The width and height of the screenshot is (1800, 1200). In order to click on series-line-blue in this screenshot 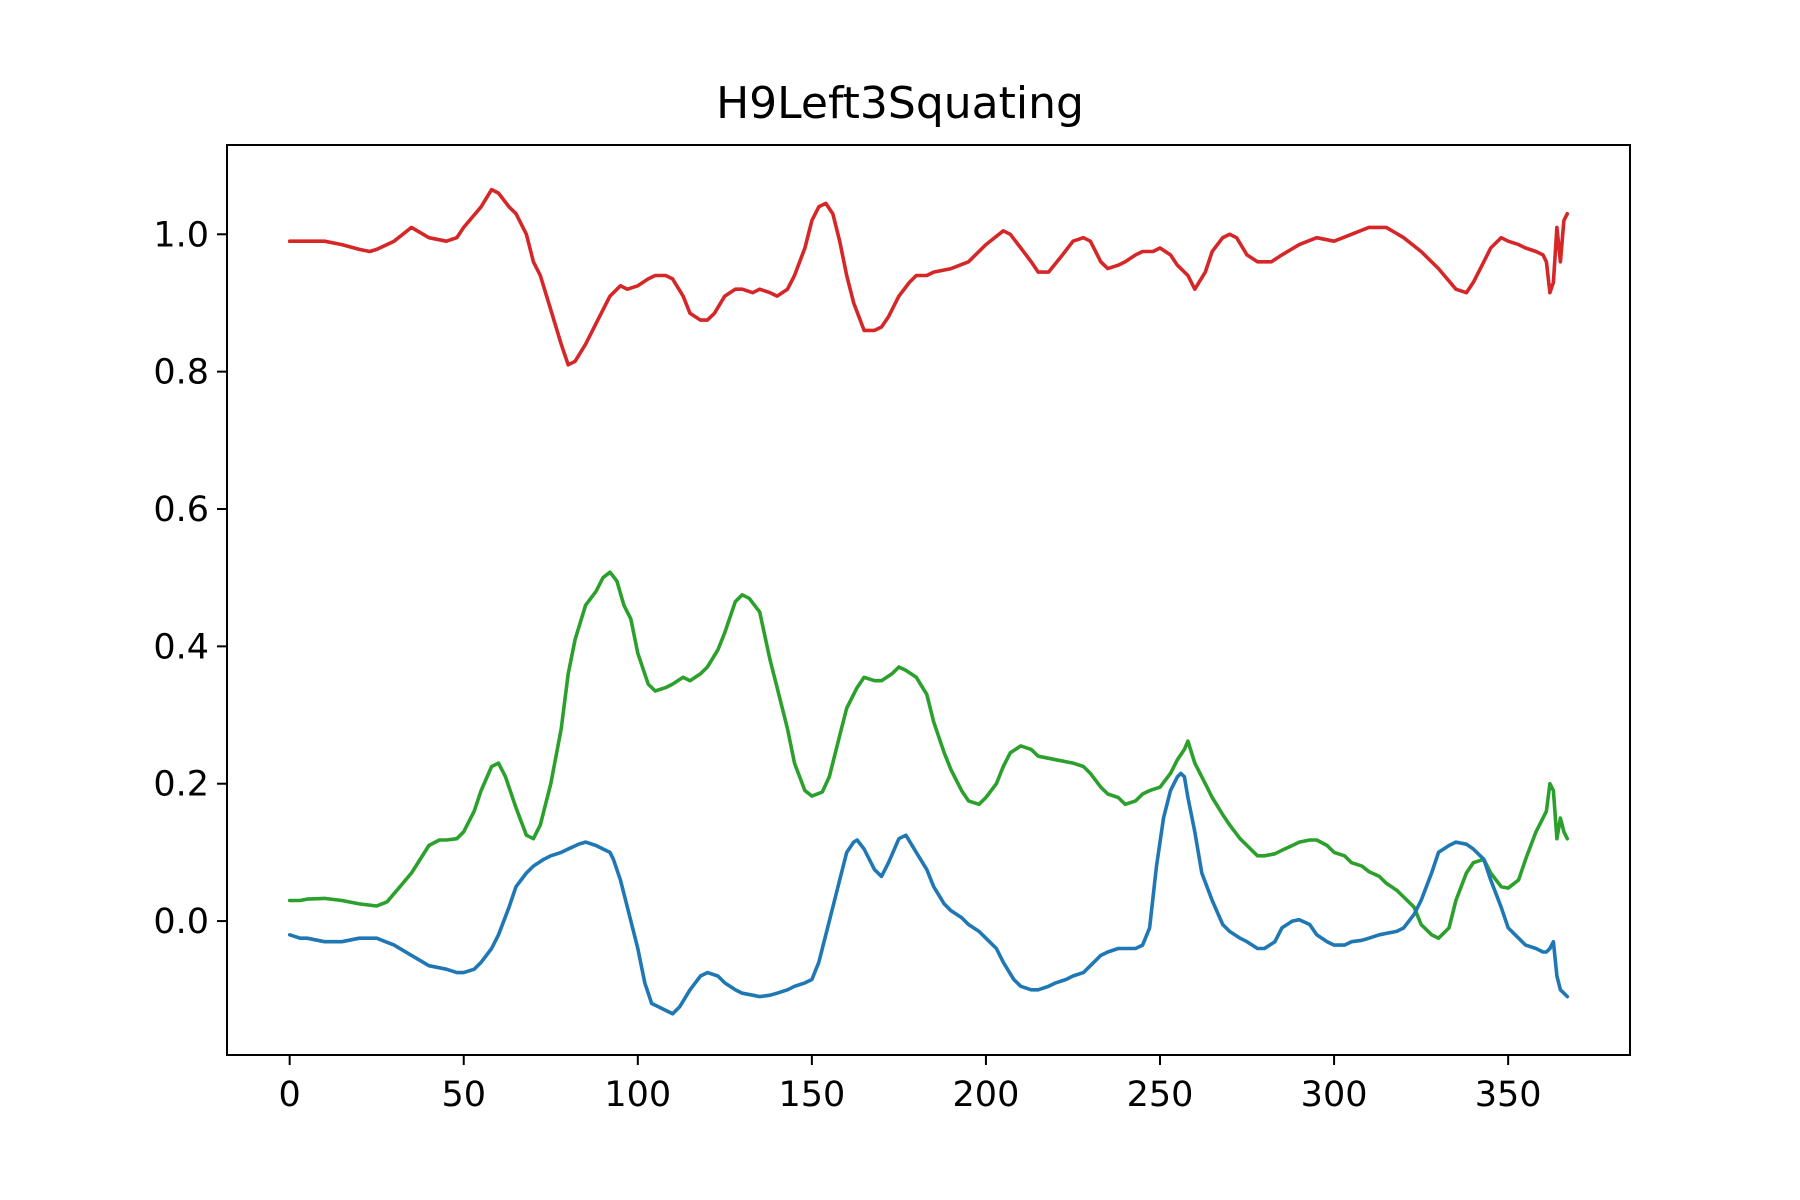, I will do `click(928, 893)`.